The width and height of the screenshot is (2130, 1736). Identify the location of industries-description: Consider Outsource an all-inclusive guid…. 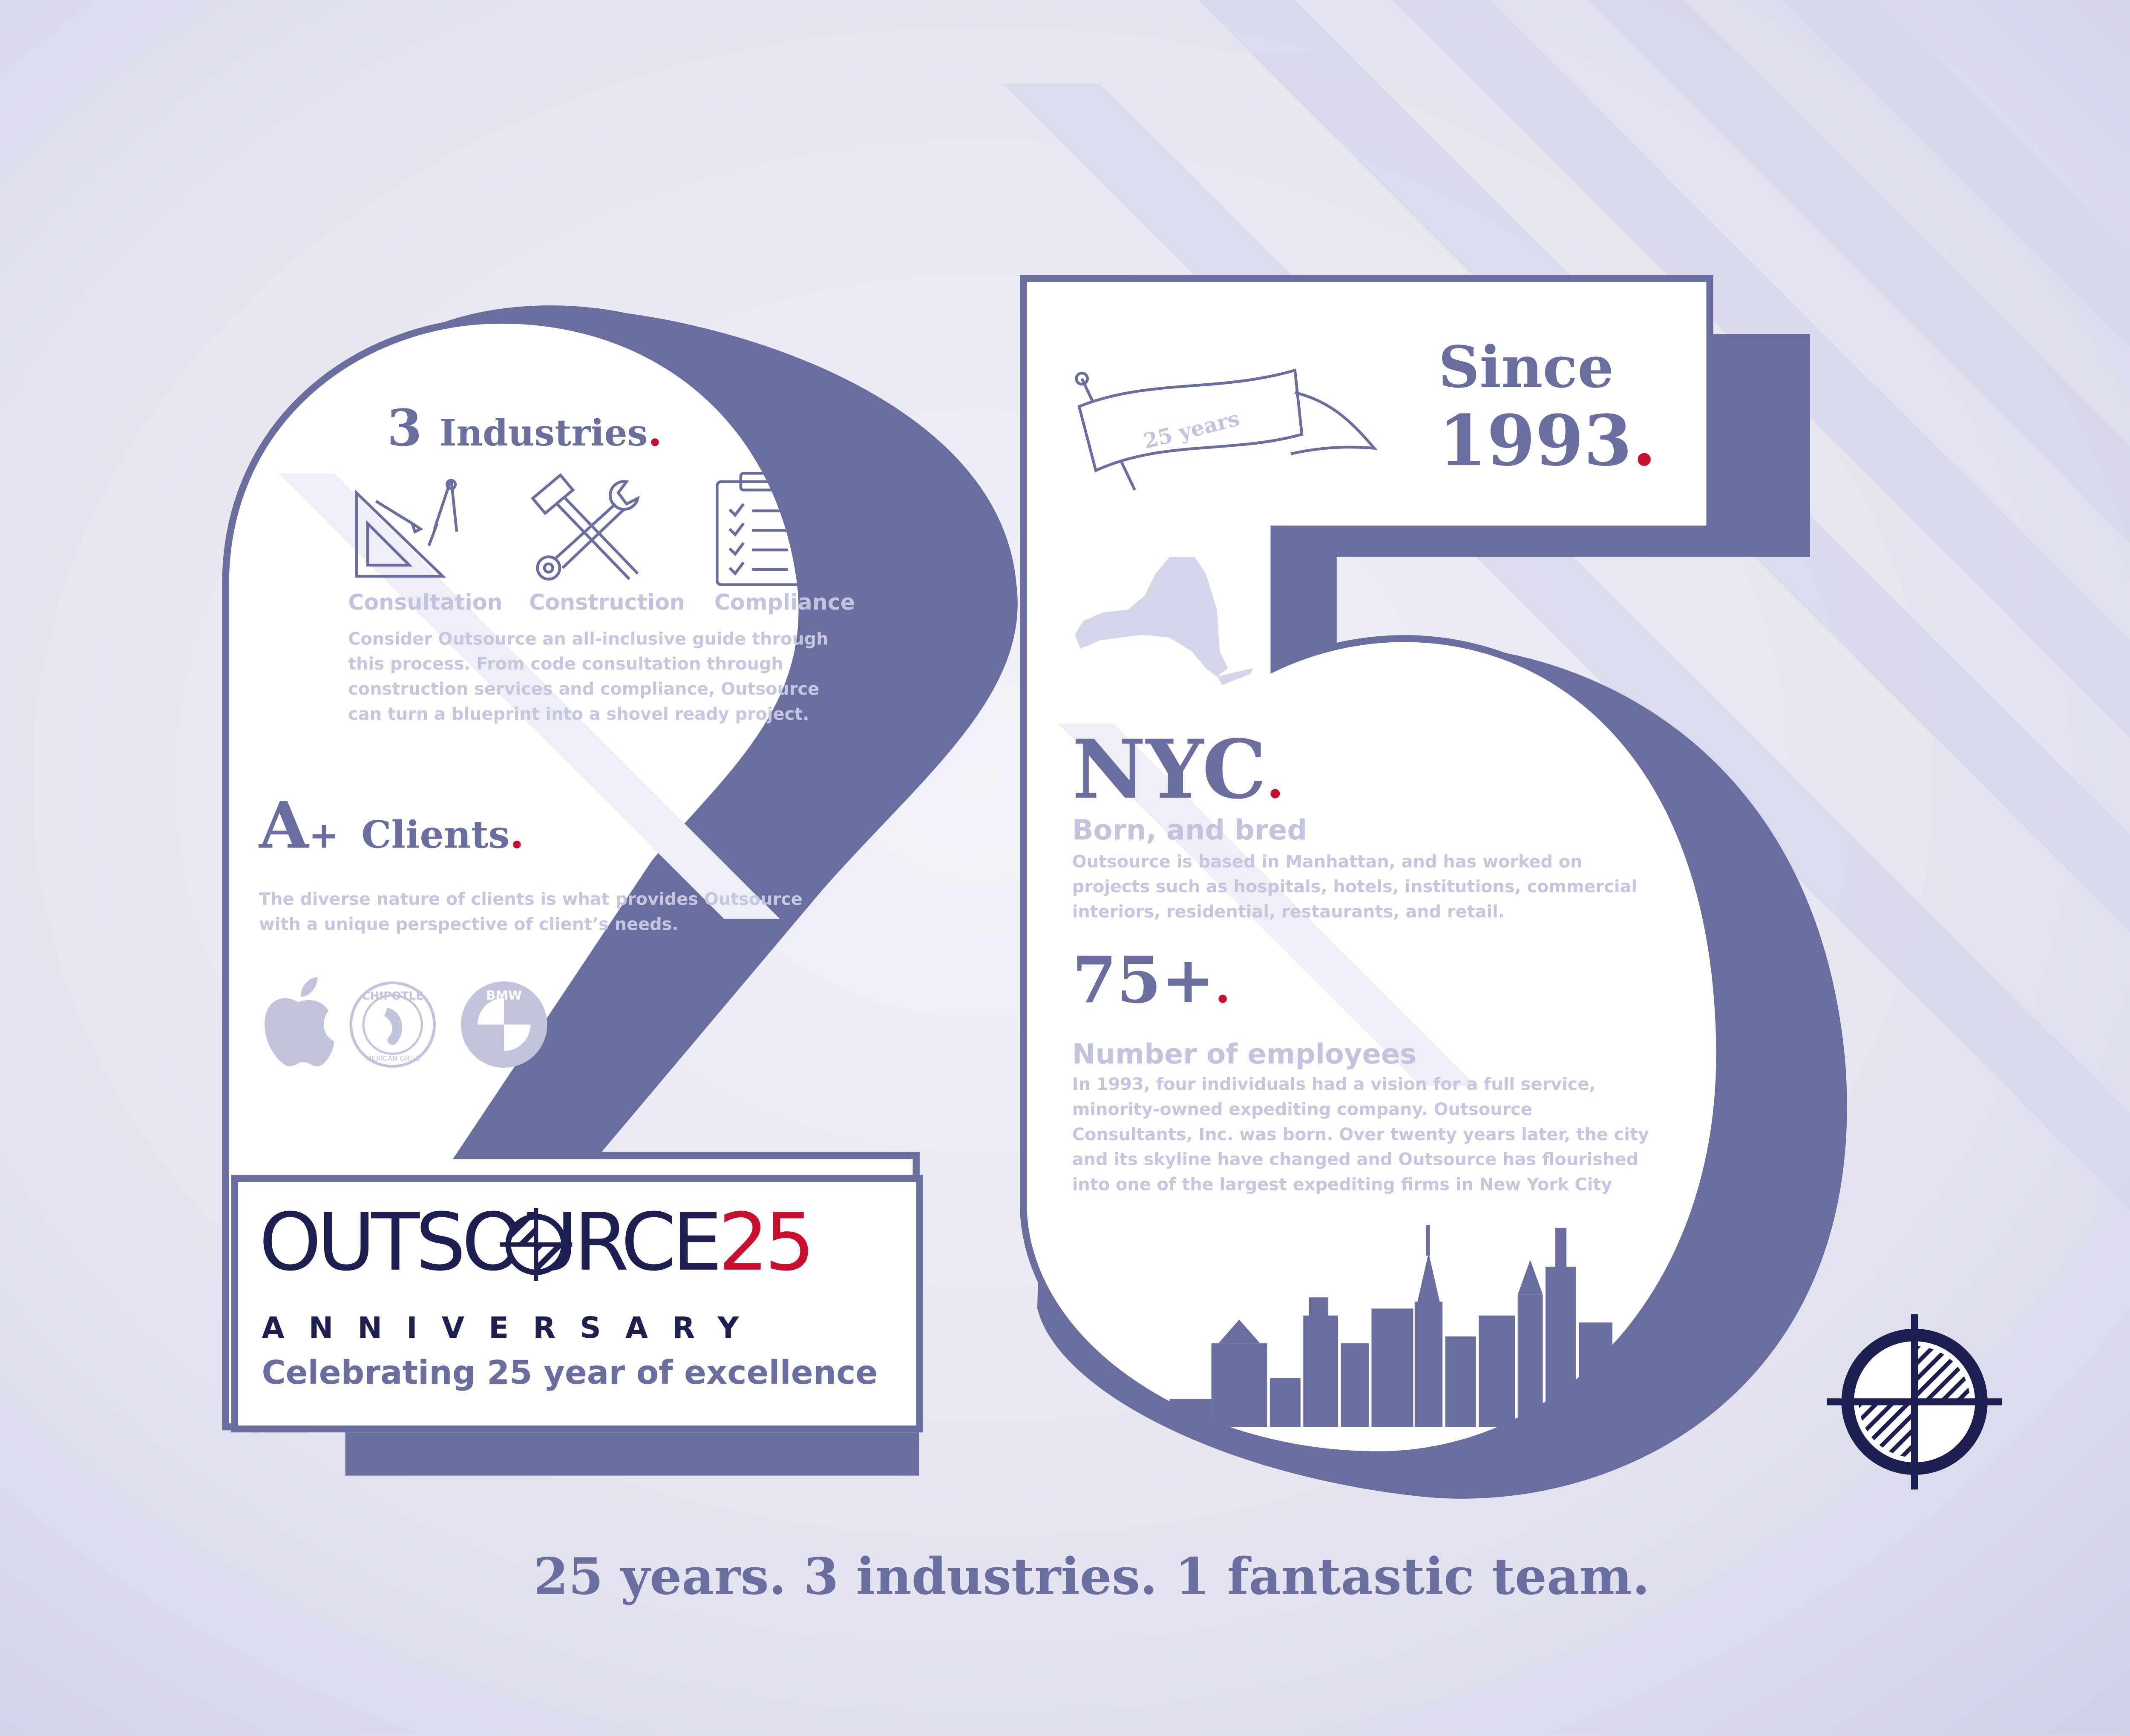
(588, 677).